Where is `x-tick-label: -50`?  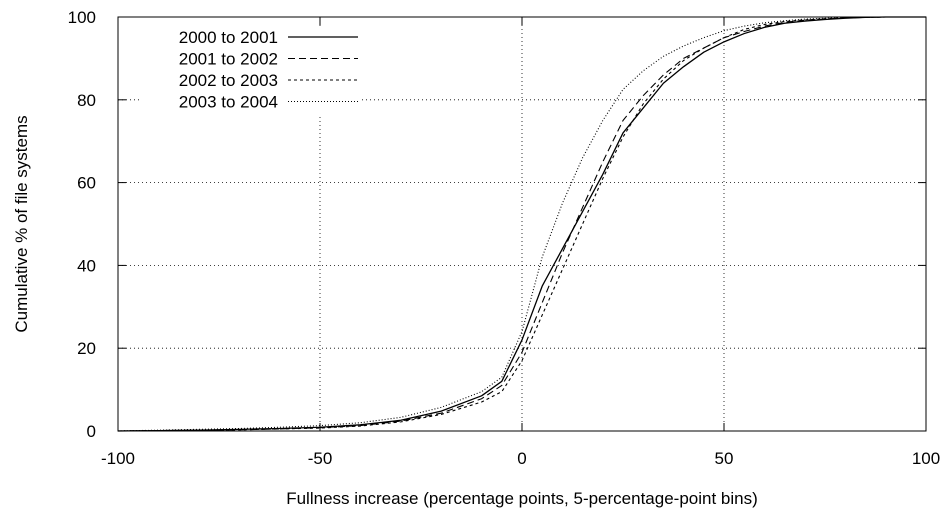
x-tick-label: -50 is located at coordinates (320, 458).